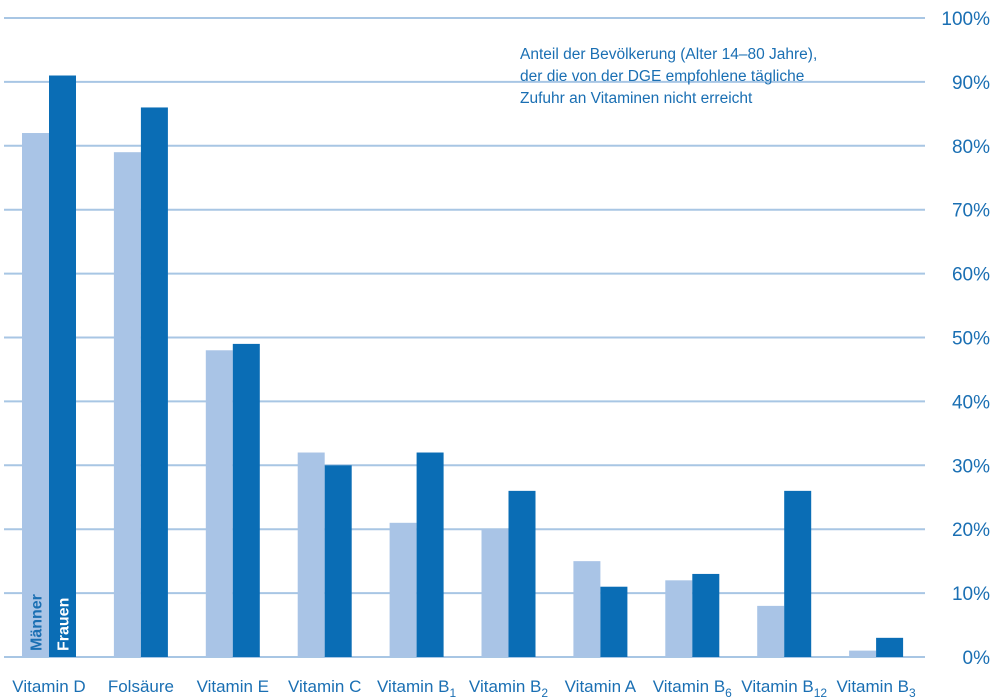  What do you see at coordinates (508, 688) in the screenshot?
I see `x-tick-label: Vitamin B2` at bounding box center [508, 688].